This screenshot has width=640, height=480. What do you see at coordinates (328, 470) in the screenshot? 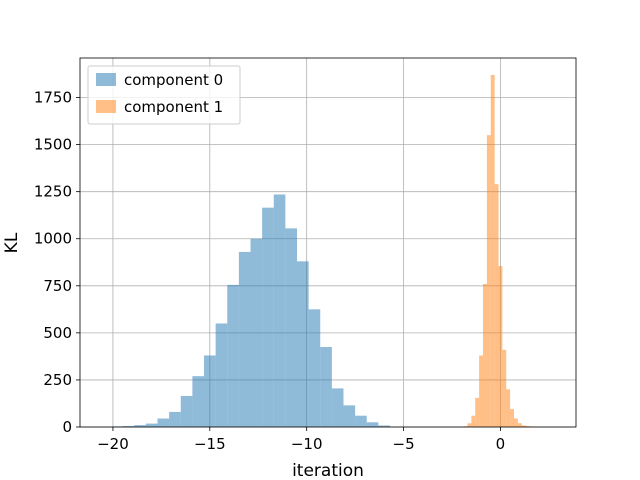
I see `x-axis-label: iteration` at bounding box center [328, 470].